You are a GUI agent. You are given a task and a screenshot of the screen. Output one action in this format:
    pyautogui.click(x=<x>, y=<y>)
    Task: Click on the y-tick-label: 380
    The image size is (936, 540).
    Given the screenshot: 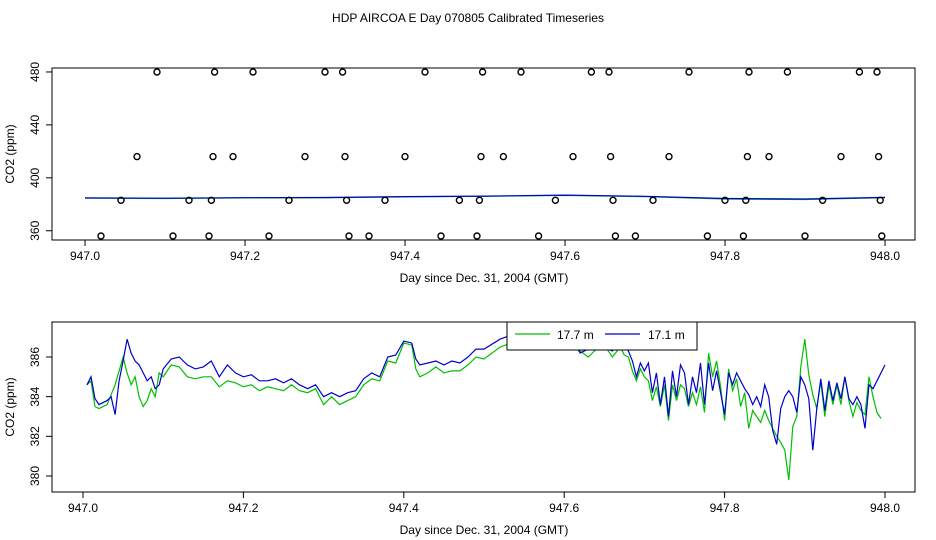 What is the action you would take?
    pyautogui.click(x=35, y=476)
    